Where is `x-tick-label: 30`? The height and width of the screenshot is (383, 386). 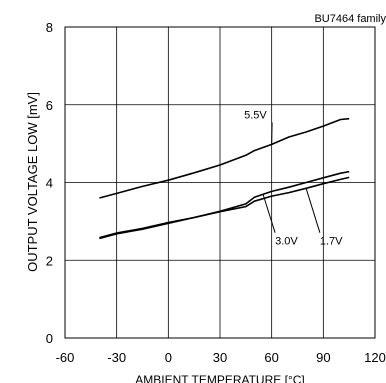
x-tick-label: 30 is located at coordinates (220, 357).